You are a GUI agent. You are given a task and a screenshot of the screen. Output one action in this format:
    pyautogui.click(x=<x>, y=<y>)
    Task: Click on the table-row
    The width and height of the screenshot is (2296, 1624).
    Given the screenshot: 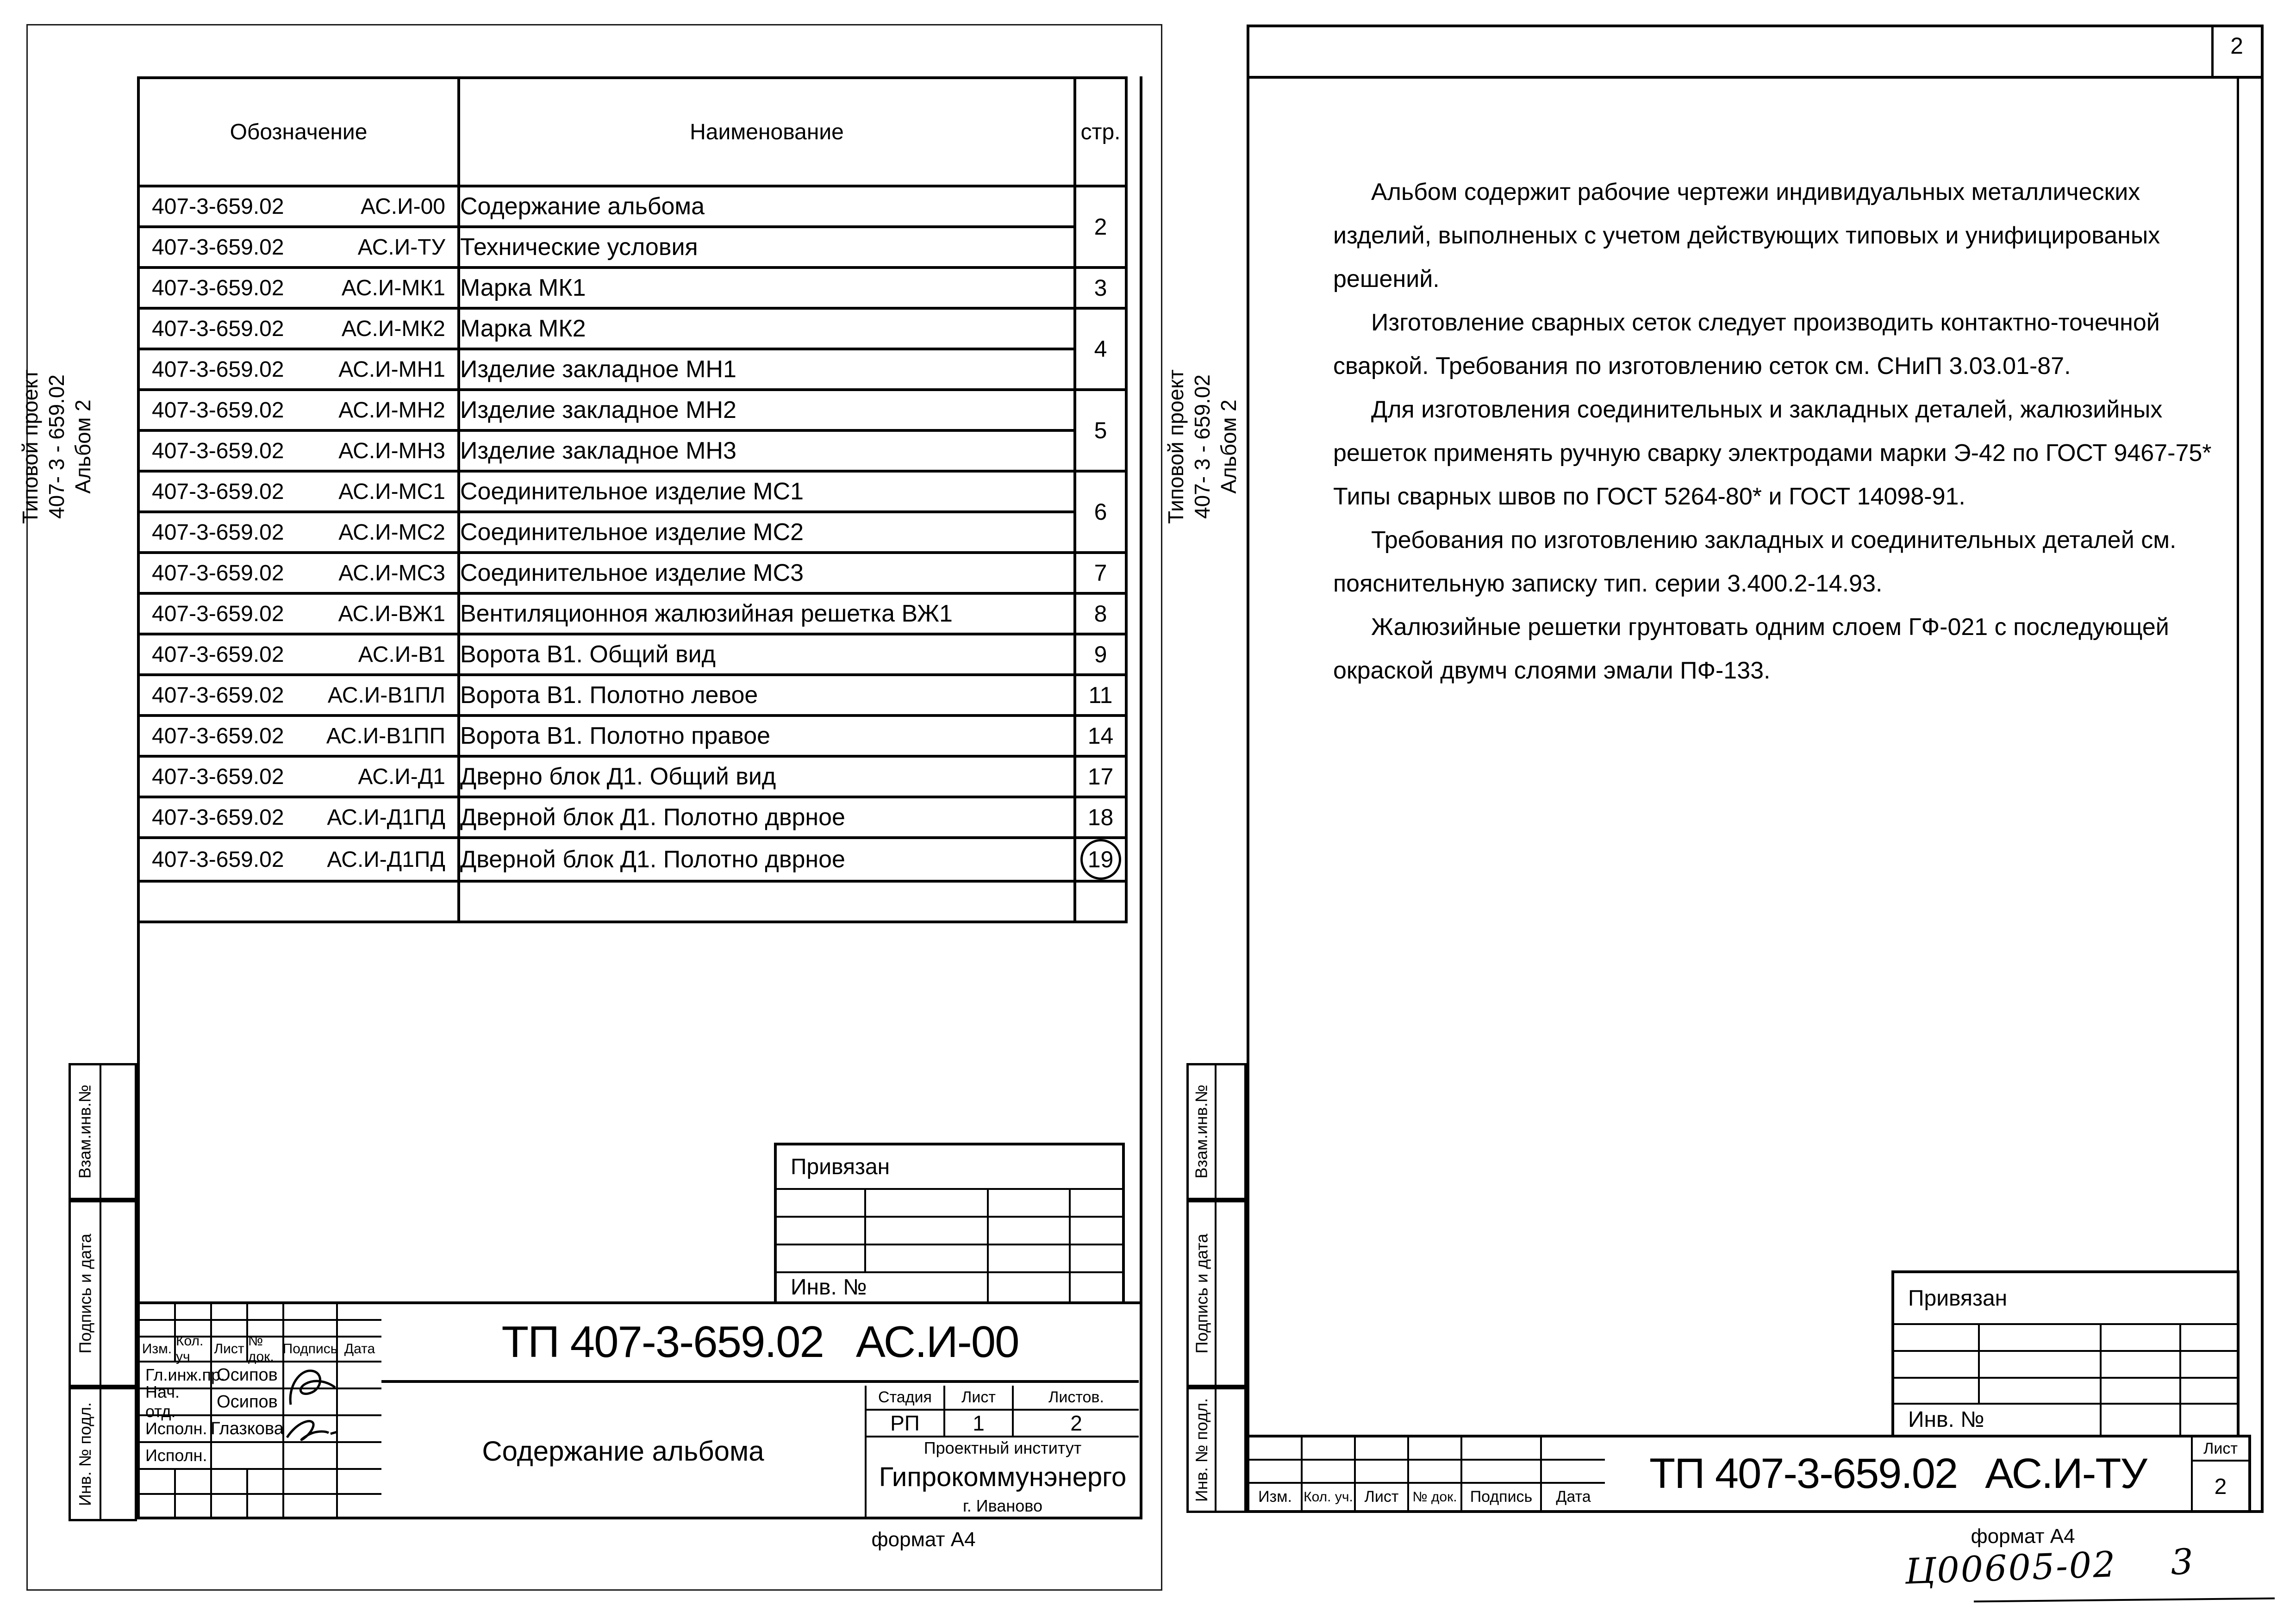 What is the action you would take?
    pyautogui.click(x=632, y=901)
    